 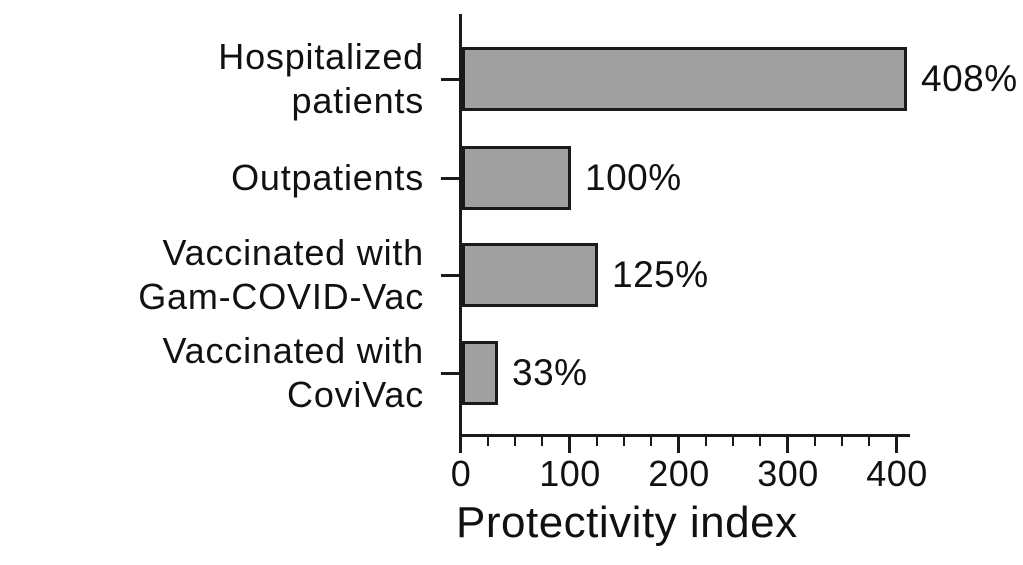 I want to click on x-tick-label: 200, so click(x=679, y=473).